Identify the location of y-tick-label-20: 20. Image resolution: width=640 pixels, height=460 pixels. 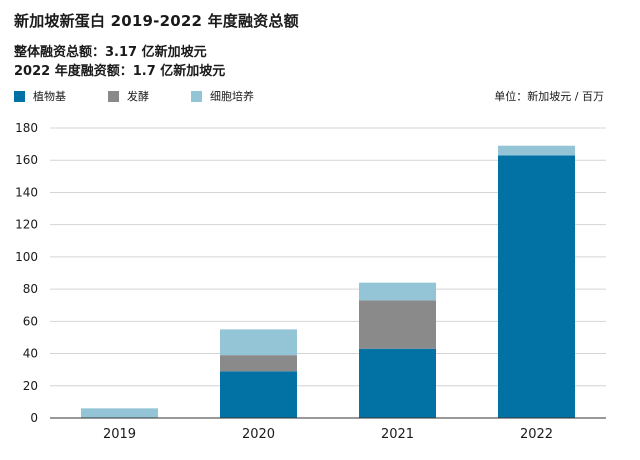
(30, 386).